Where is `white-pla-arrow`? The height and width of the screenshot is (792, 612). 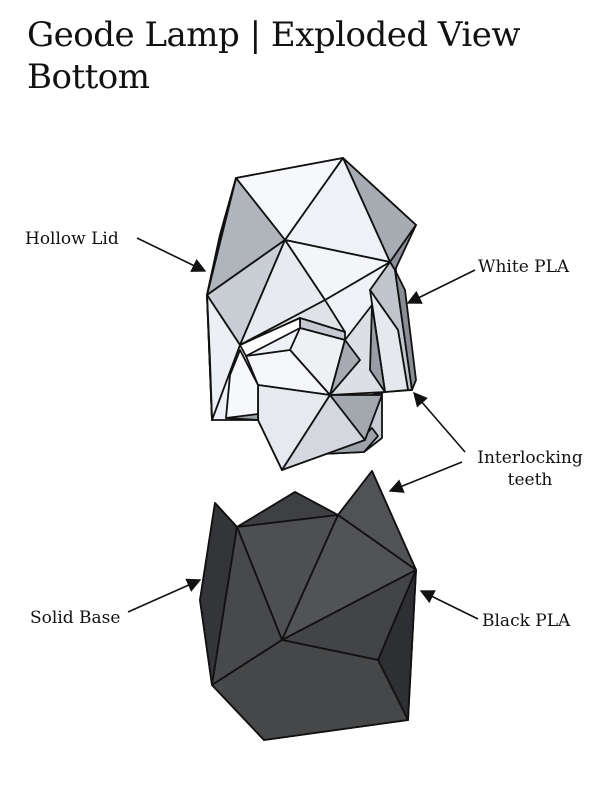 white-pla-arrow is located at coordinates (441, 286).